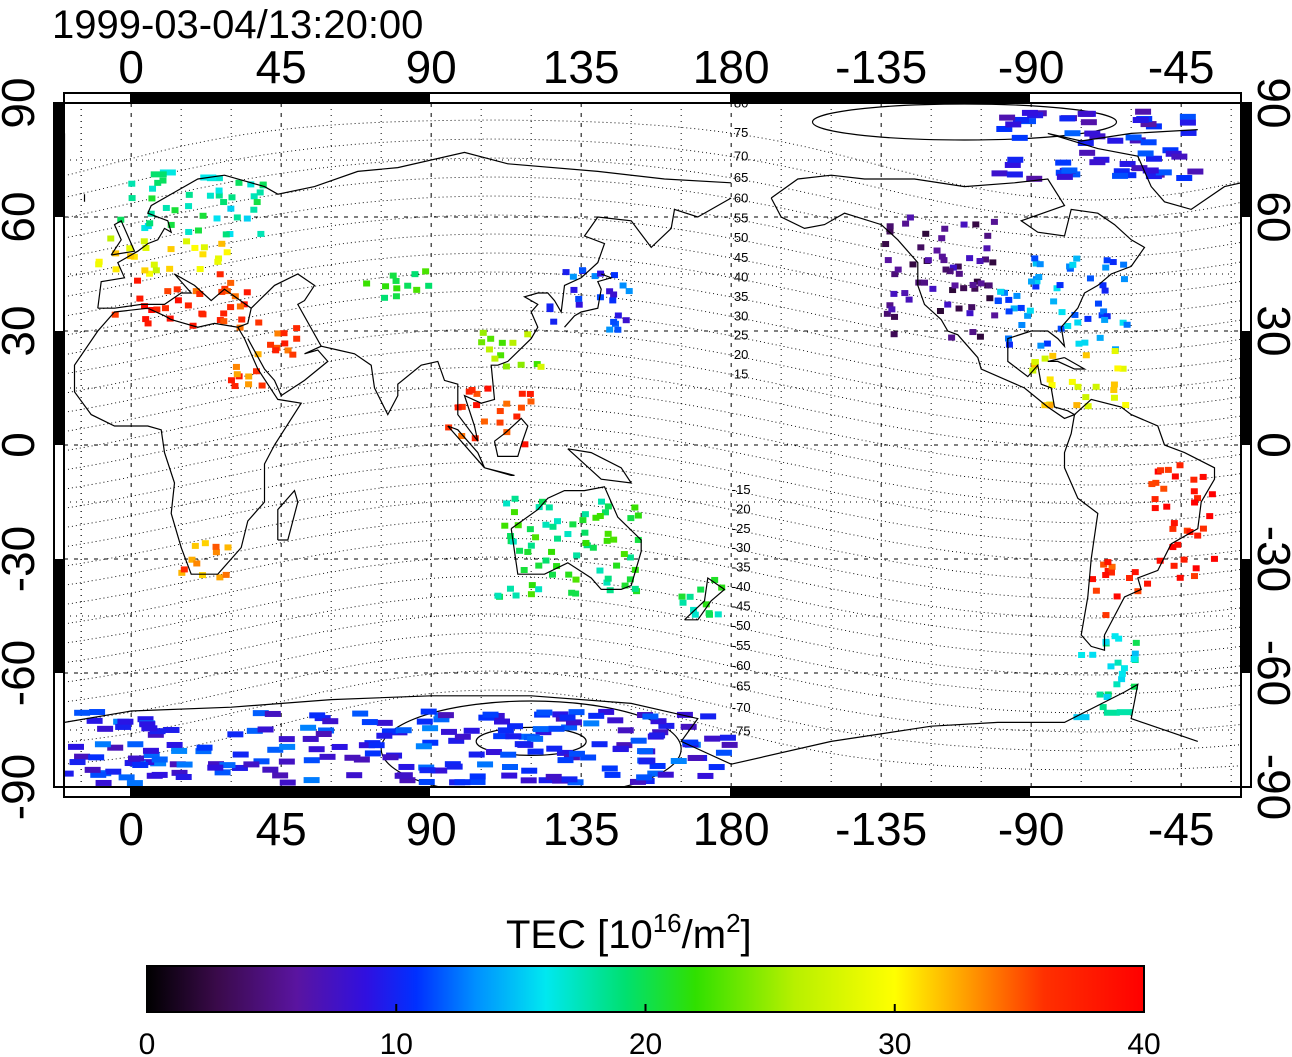 This screenshot has width=1292, height=1057. What do you see at coordinates (741, 686) in the screenshot?
I see `mag-lat-label: -65` at bounding box center [741, 686].